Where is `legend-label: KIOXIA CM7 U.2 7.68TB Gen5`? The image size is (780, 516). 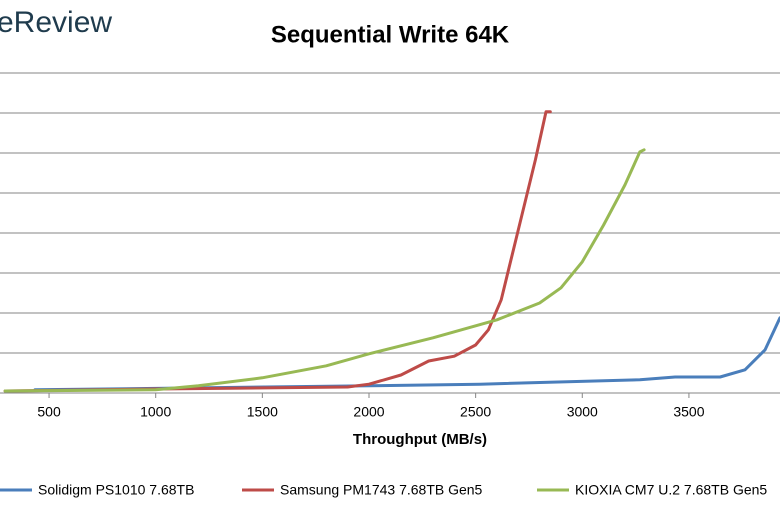 legend-label: KIOXIA CM7 U.2 7.68TB Gen5 is located at coordinates (671, 490).